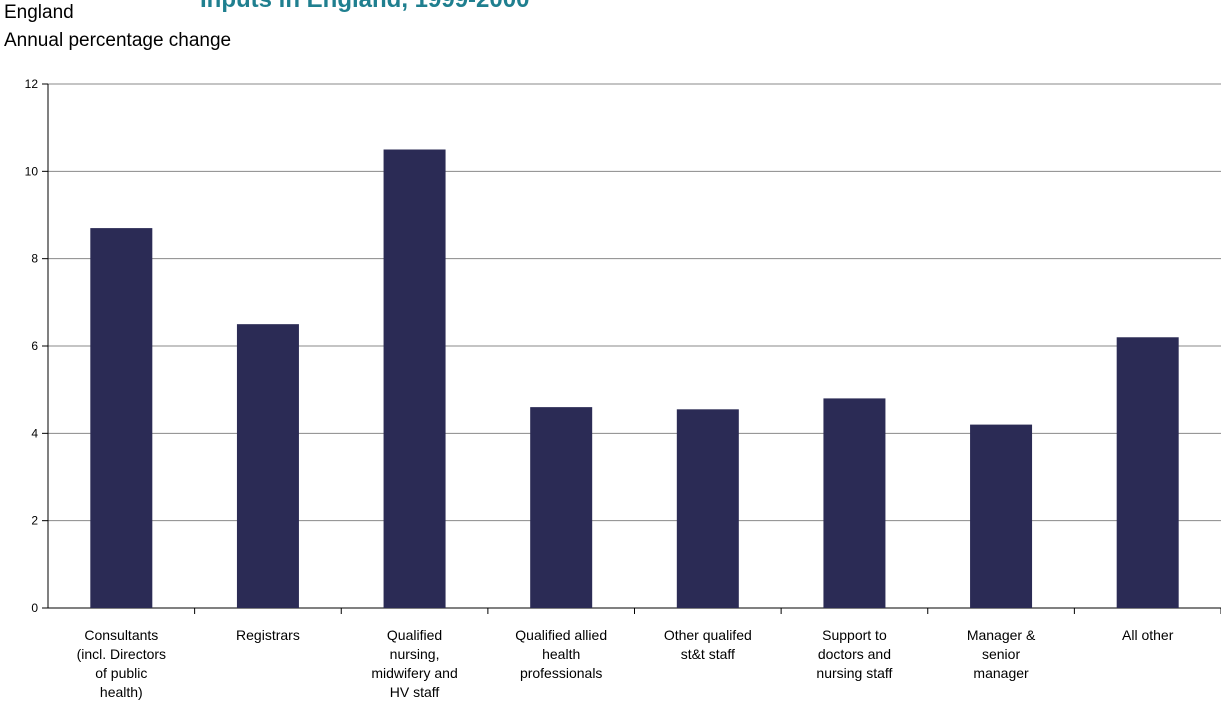 This screenshot has height=710, width=1221. I want to click on category-label: Qualified, so click(414, 635).